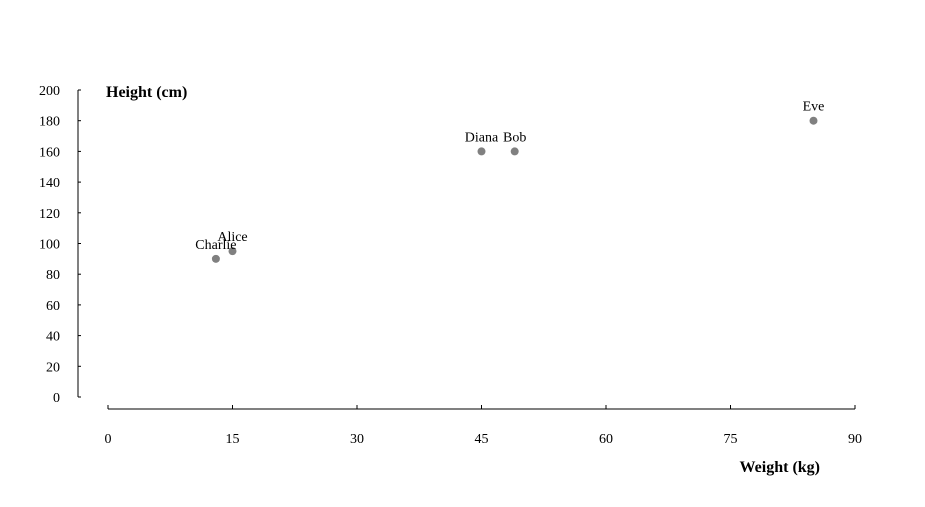 The image size is (925, 507). I want to click on y-tick-label: 140, so click(49, 183).